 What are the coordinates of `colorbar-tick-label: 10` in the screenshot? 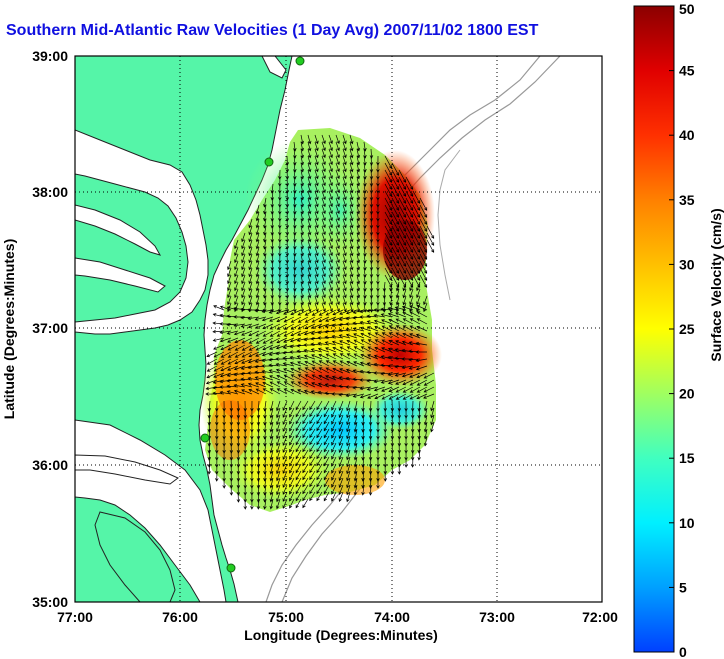 It's located at (687, 523).